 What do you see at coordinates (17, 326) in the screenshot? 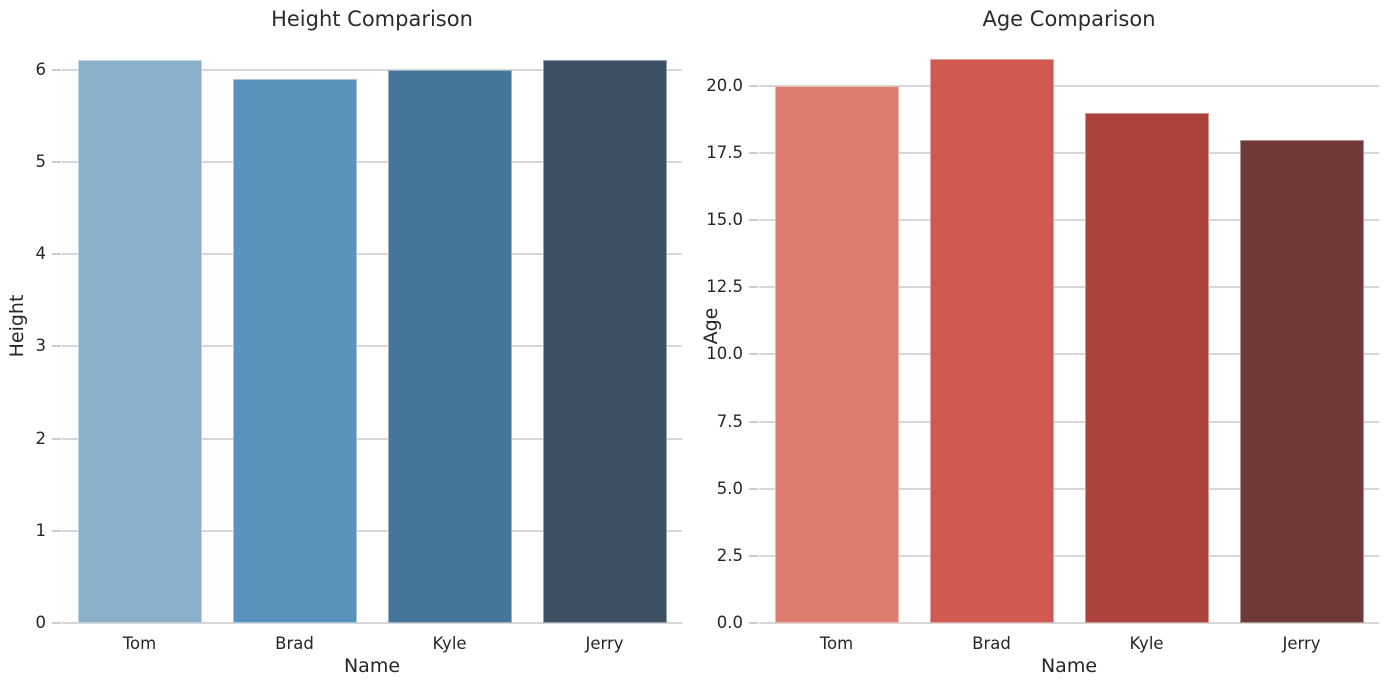
I see `y-axis-label: Height` at bounding box center [17, 326].